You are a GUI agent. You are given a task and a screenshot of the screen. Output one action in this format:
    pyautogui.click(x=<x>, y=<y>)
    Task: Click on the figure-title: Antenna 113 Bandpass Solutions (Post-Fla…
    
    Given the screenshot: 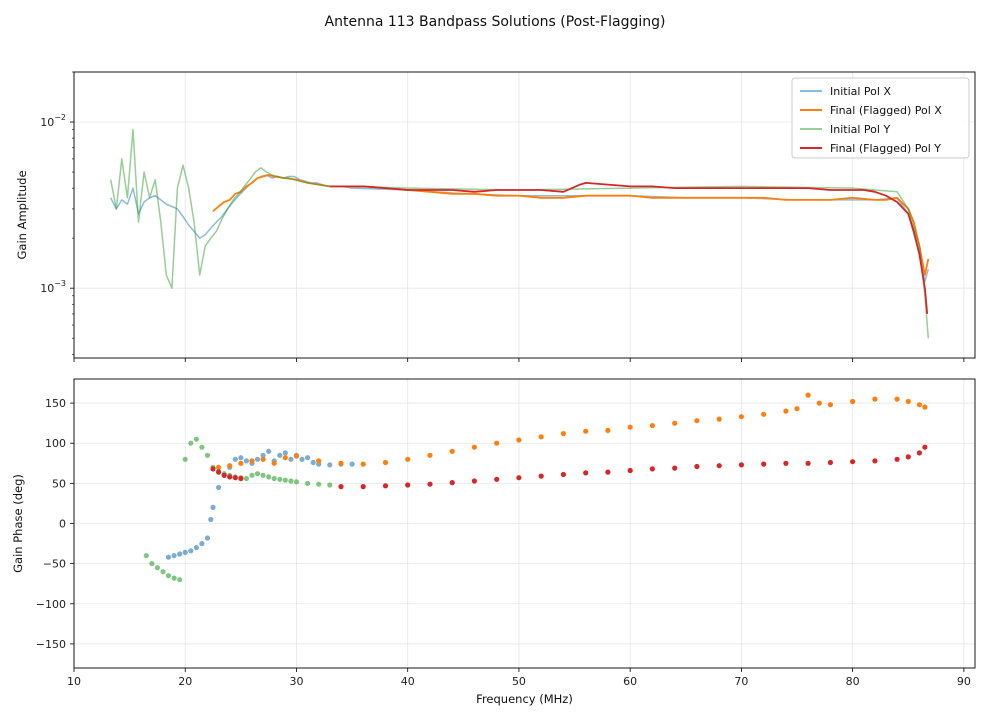 What is the action you would take?
    pyautogui.click(x=495, y=22)
    